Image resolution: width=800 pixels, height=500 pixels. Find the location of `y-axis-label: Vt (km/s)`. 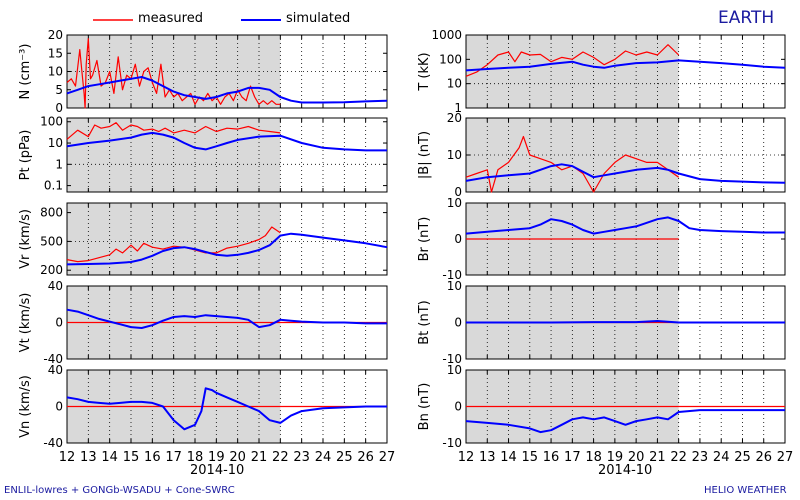

y-axis-label: Vt (km/s) is located at coordinates (25, 323).